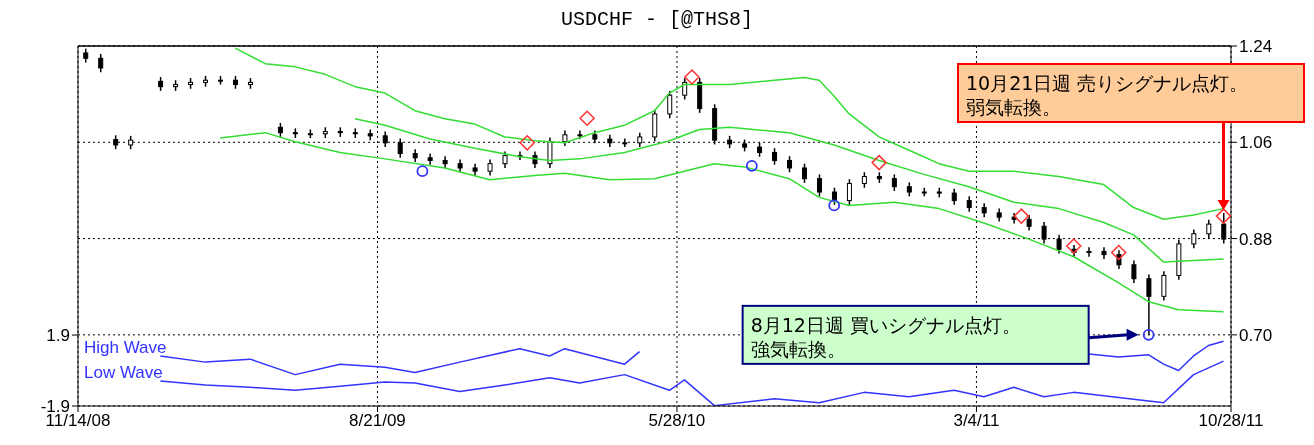 The width and height of the screenshot is (1314, 445). I want to click on y-tick-label: 1.06, so click(1256, 143).